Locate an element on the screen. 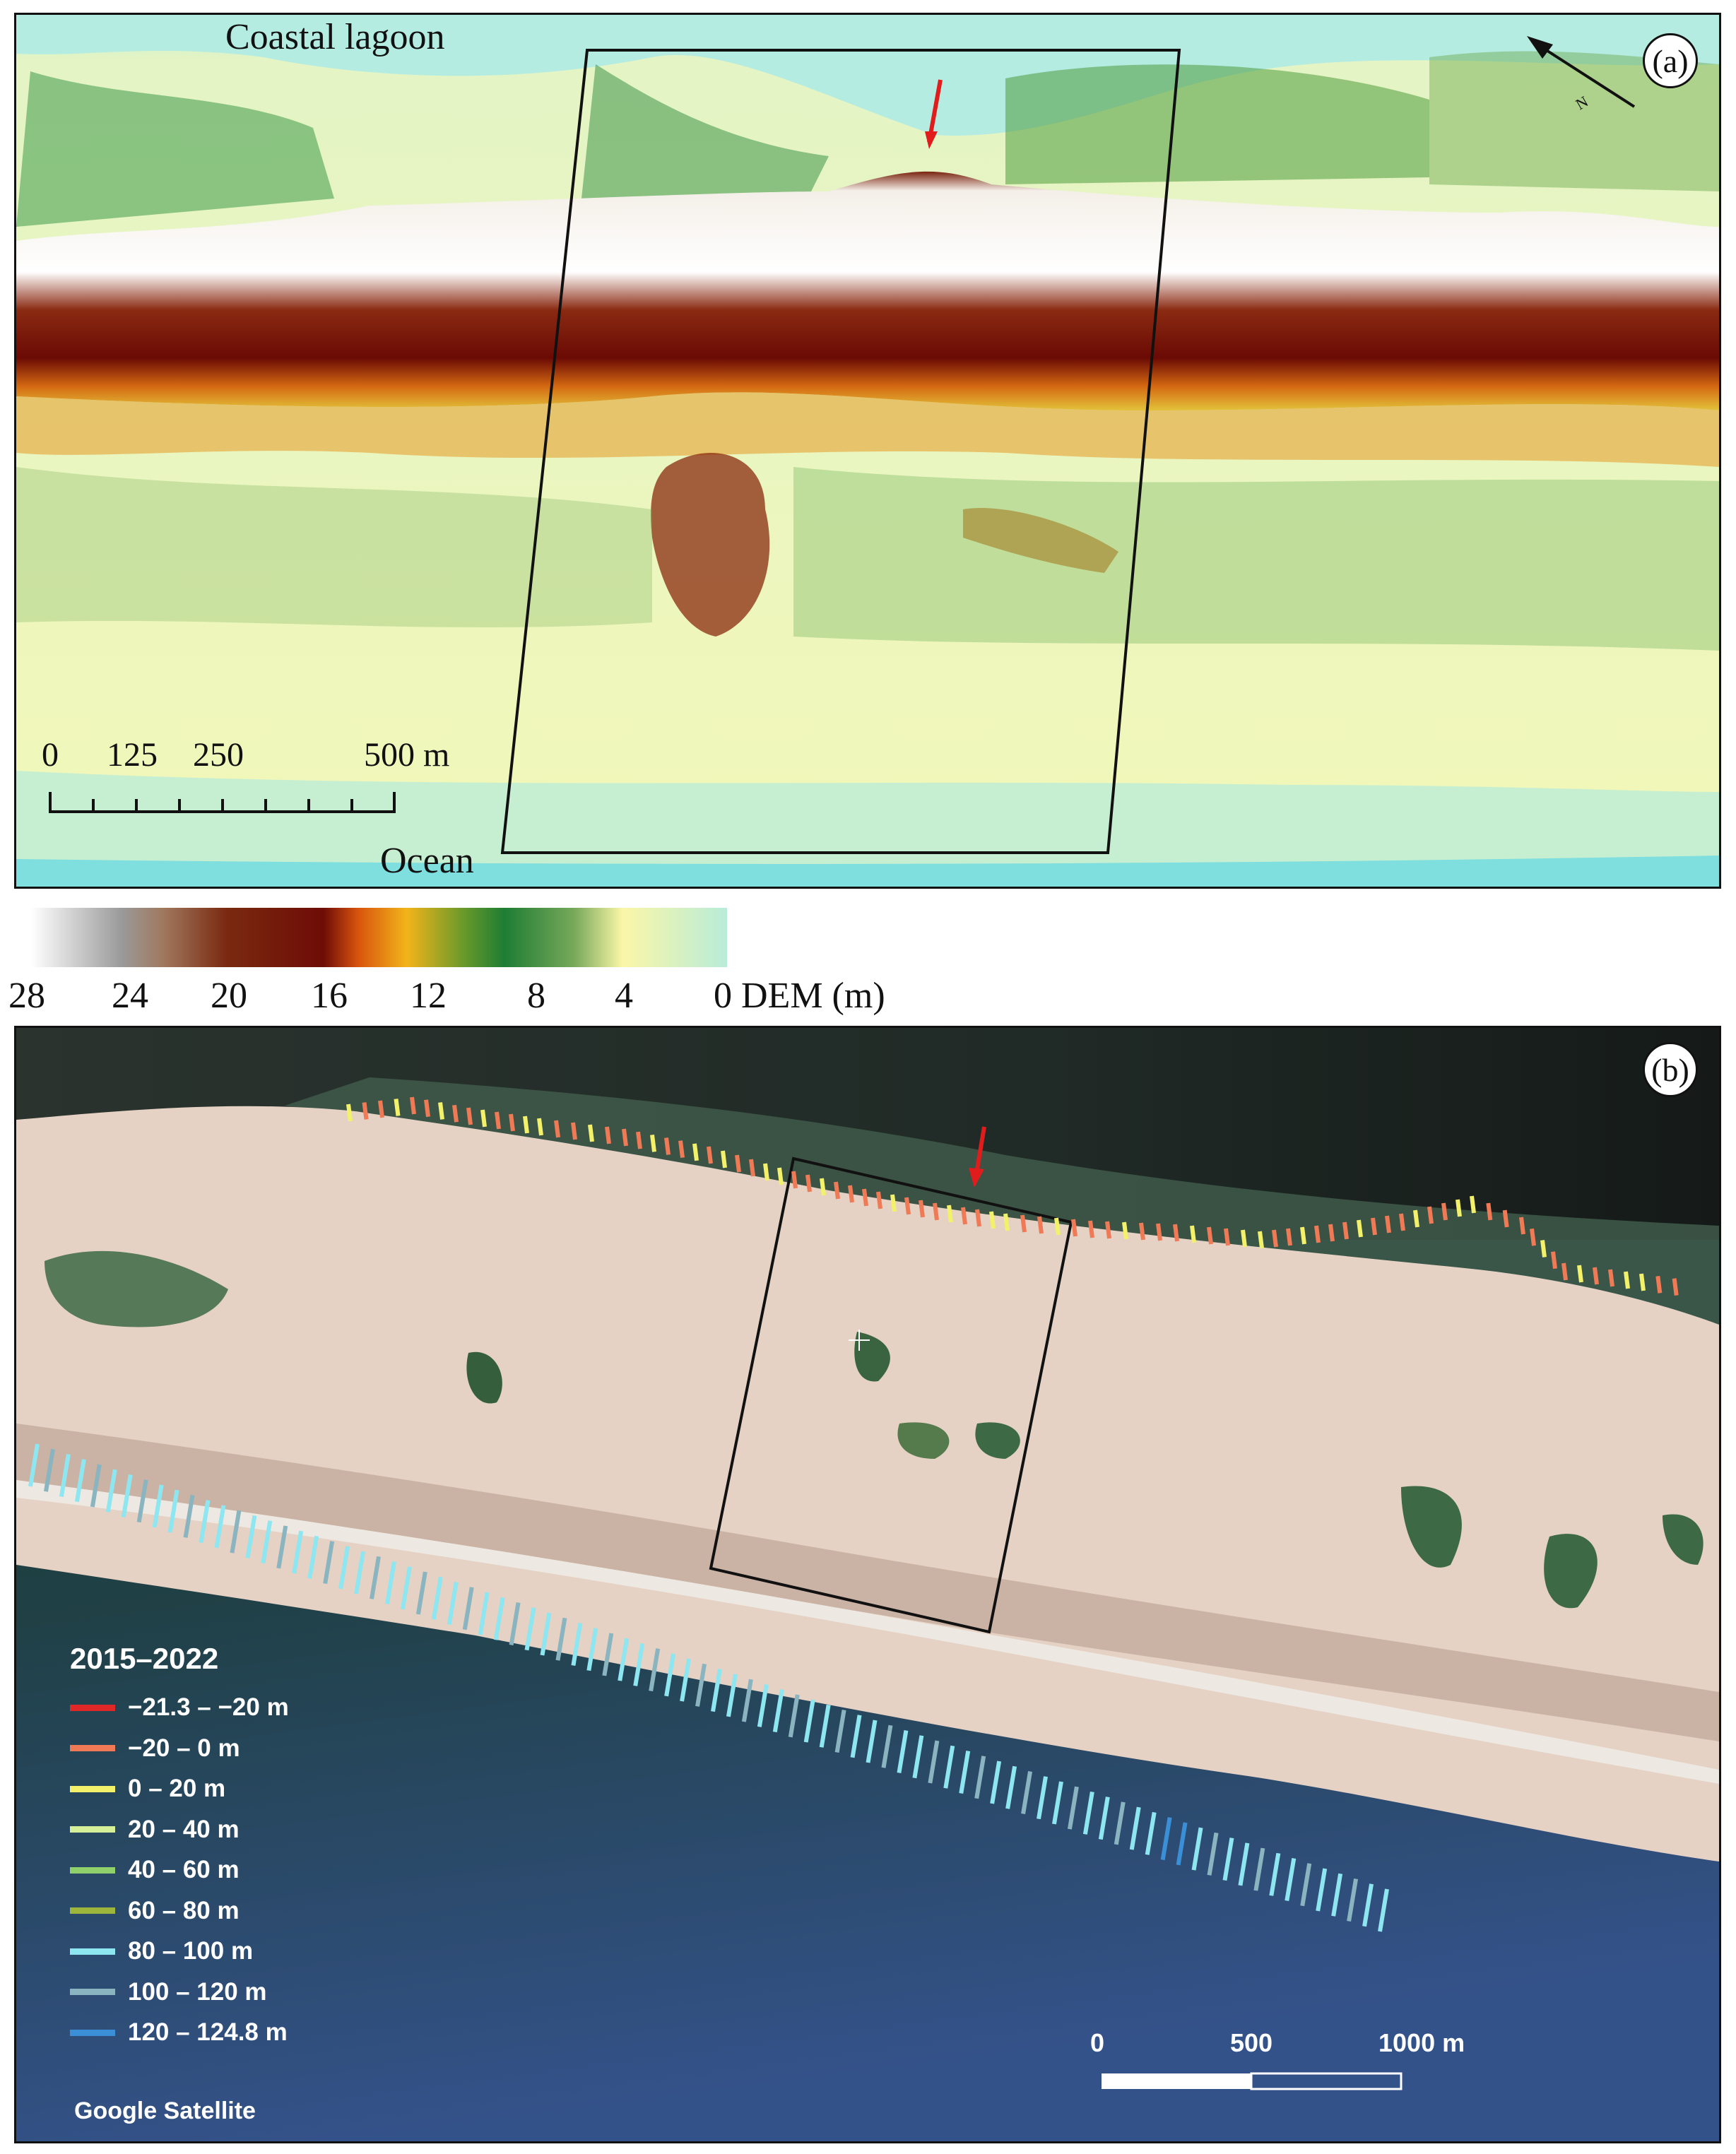 This screenshot has height=2154, width=1736. legend-item: 120 – 124.8 m is located at coordinates (179, 2033).